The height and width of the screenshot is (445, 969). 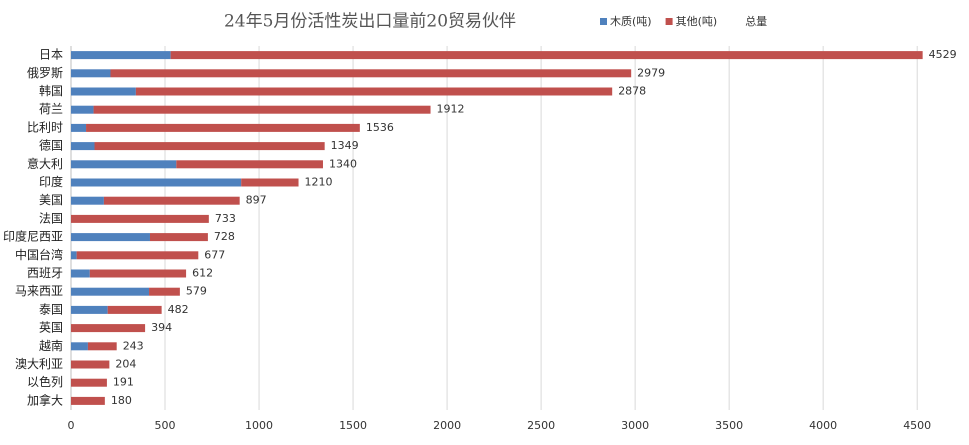 I want to click on x-tick-label: 1500, so click(x=353, y=425).